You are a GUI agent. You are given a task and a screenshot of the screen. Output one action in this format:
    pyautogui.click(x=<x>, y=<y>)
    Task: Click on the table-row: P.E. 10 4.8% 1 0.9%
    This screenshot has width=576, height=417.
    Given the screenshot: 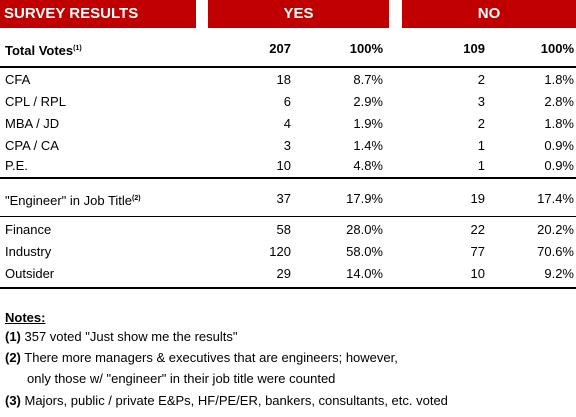 What is the action you would take?
    pyautogui.click(x=288, y=166)
    